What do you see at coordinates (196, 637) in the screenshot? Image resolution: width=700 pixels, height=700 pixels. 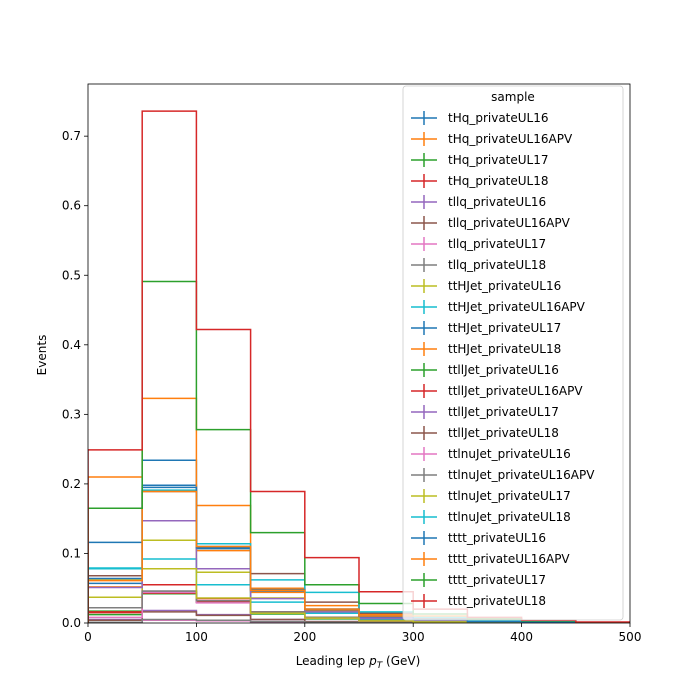 I see `x-tick-label: 100` at bounding box center [196, 637].